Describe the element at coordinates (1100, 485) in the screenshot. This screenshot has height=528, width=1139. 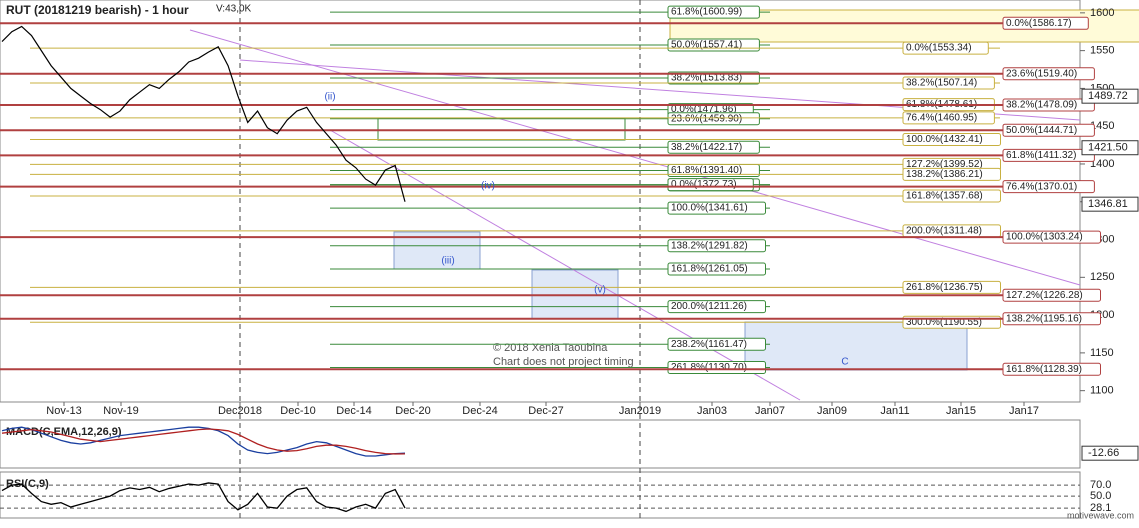
I see `y-tick-label: 70.0` at that location.